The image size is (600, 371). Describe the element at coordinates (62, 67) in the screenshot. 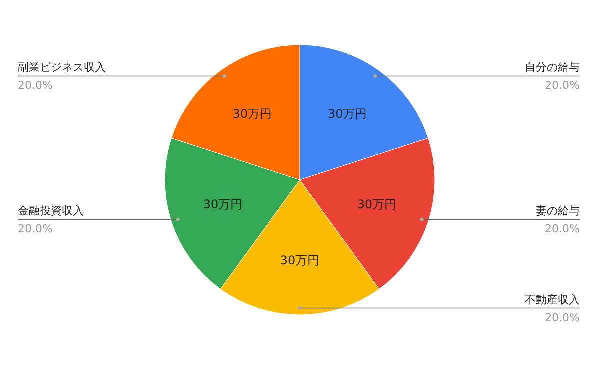

I see `slice-label: 副業ビジネス収入` at that location.